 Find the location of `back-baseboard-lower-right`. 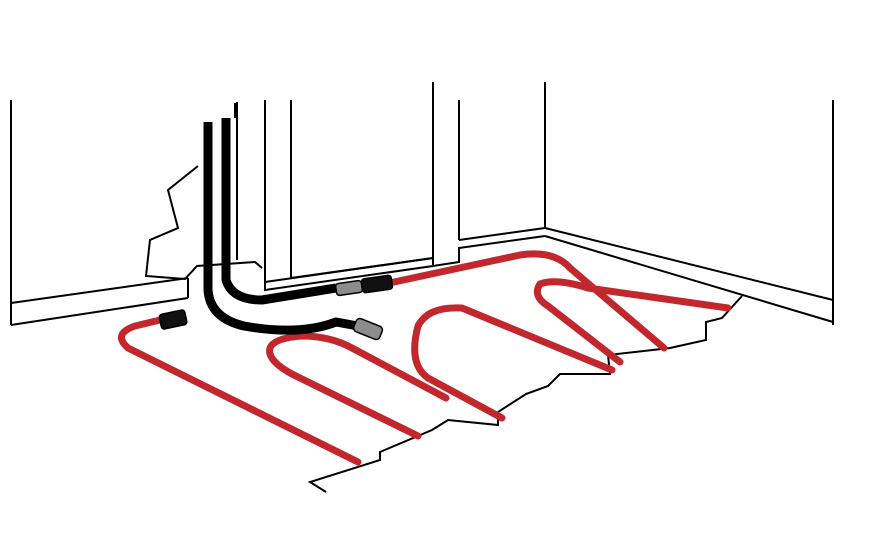

back-baseboard-lower-right is located at coordinates (489, 251).